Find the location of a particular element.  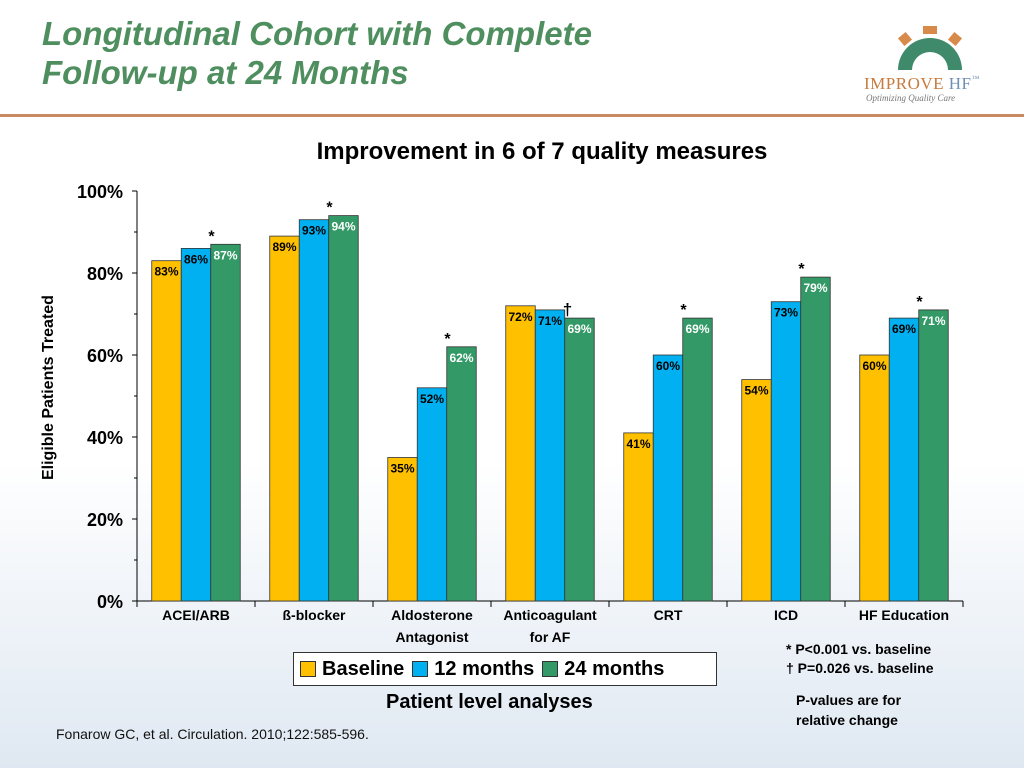

y-tick-label: 40% is located at coordinates (105, 438).